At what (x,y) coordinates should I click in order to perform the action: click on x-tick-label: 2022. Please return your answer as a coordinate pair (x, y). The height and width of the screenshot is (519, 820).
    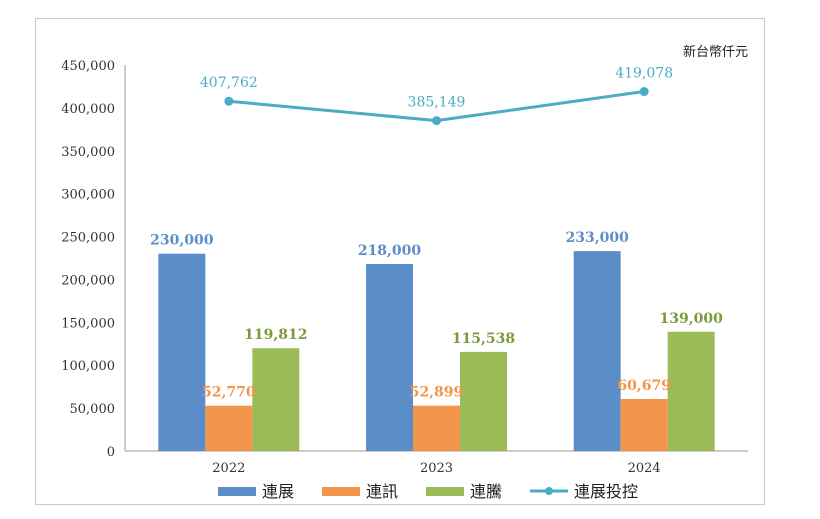
    Looking at the image, I should click on (228, 468).